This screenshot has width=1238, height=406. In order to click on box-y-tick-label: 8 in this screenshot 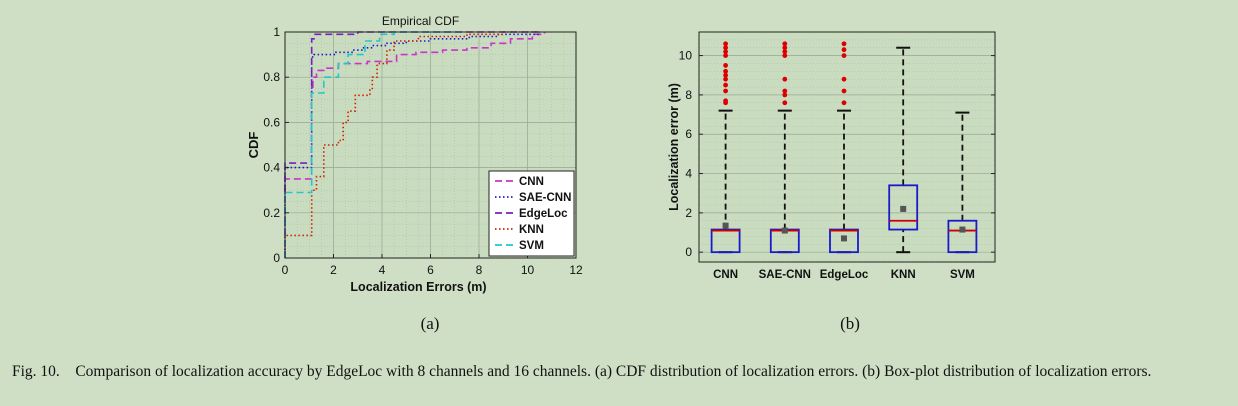, I will do `click(688, 95)`.